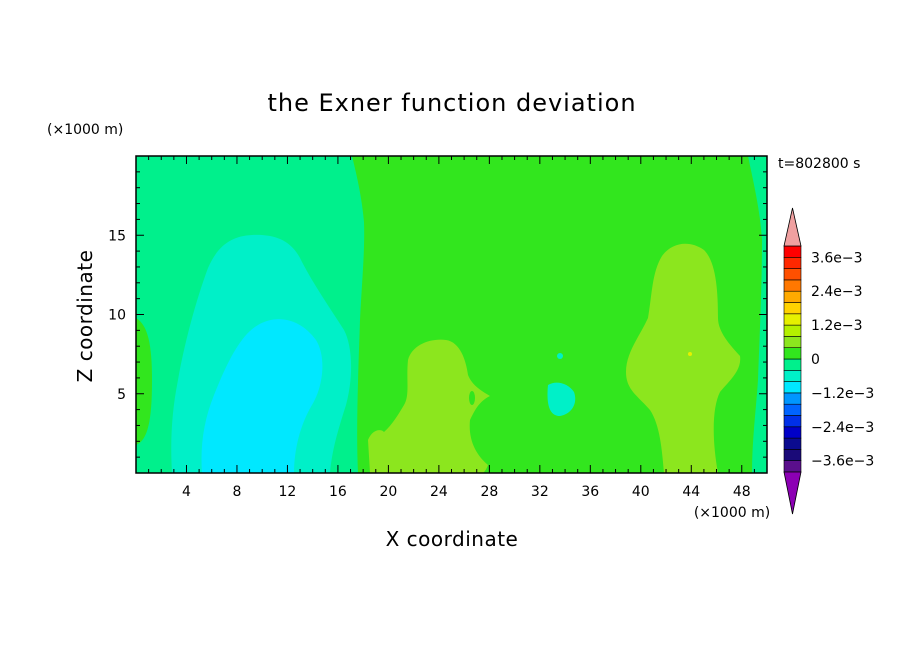 This screenshot has width=904, height=654. Describe the element at coordinates (117, 316) in the screenshot. I see `y-tick-label: 10` at that location.